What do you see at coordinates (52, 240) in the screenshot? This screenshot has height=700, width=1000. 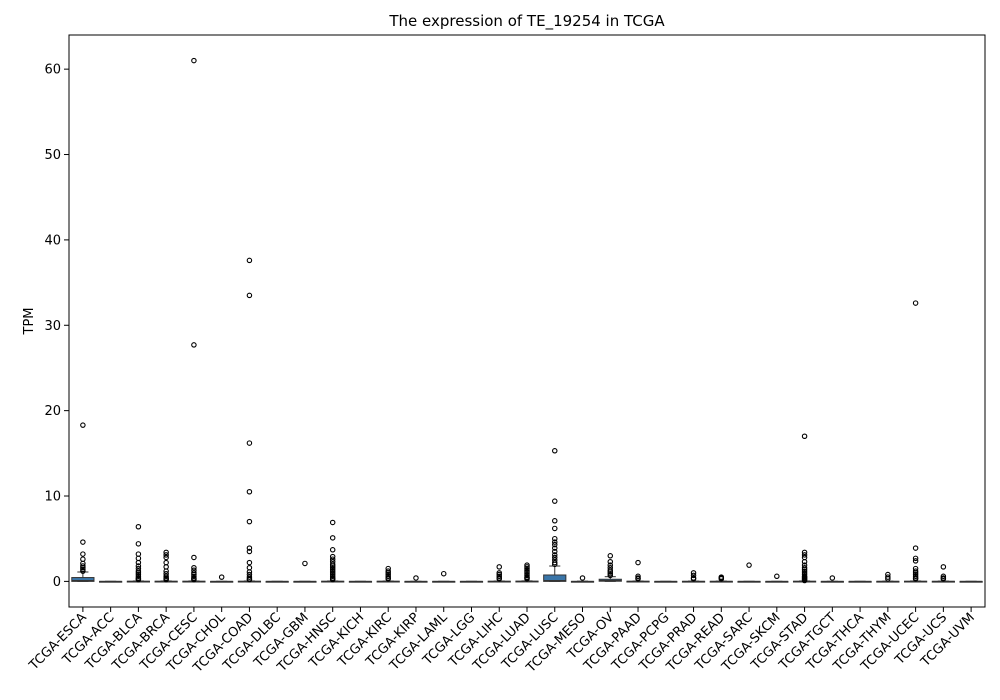 I see `y-tick-label: 40` at bounding box center [52, 240].